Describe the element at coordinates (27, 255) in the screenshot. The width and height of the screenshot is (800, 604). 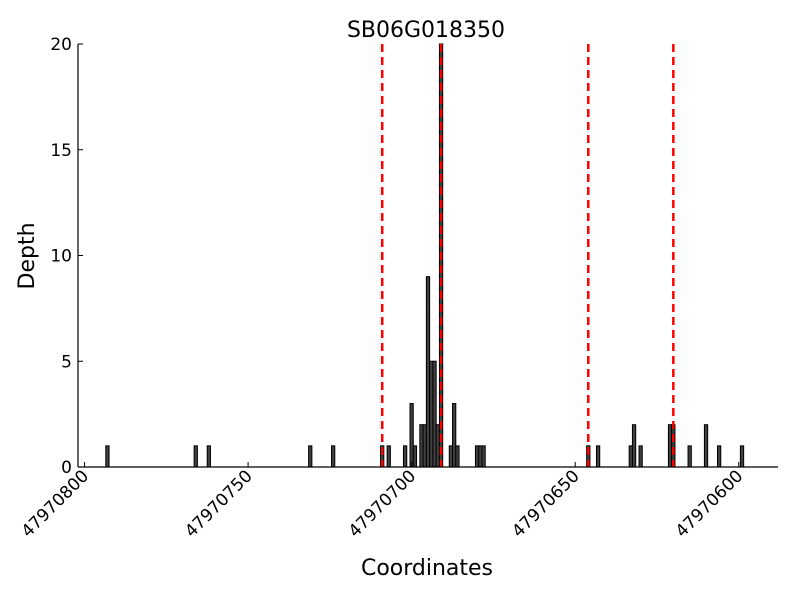
I see `y-axis-label: Depth` at that location.